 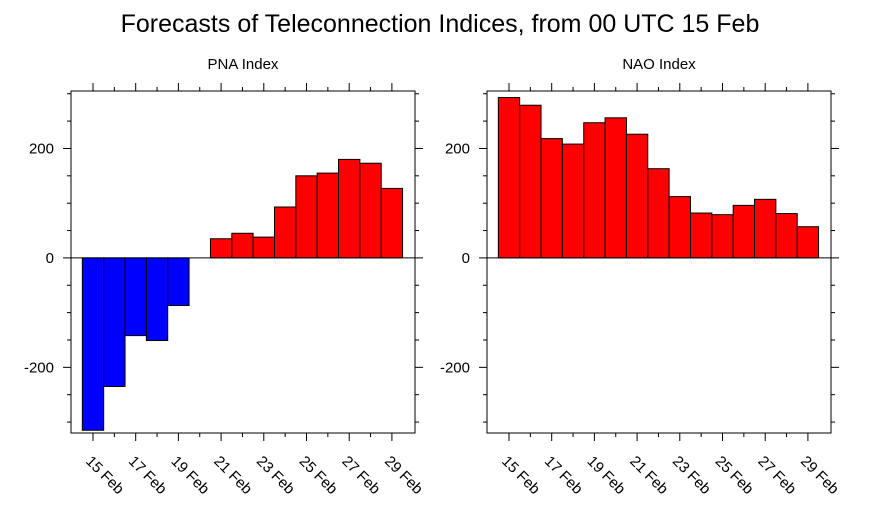 I want to click on panel-title: NAO Index, so click(x=659, y=64).